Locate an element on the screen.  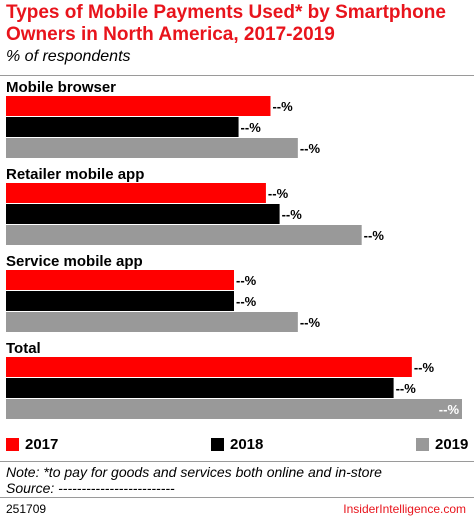
category-label: Service mobile app is located at coordinates (74, 261).